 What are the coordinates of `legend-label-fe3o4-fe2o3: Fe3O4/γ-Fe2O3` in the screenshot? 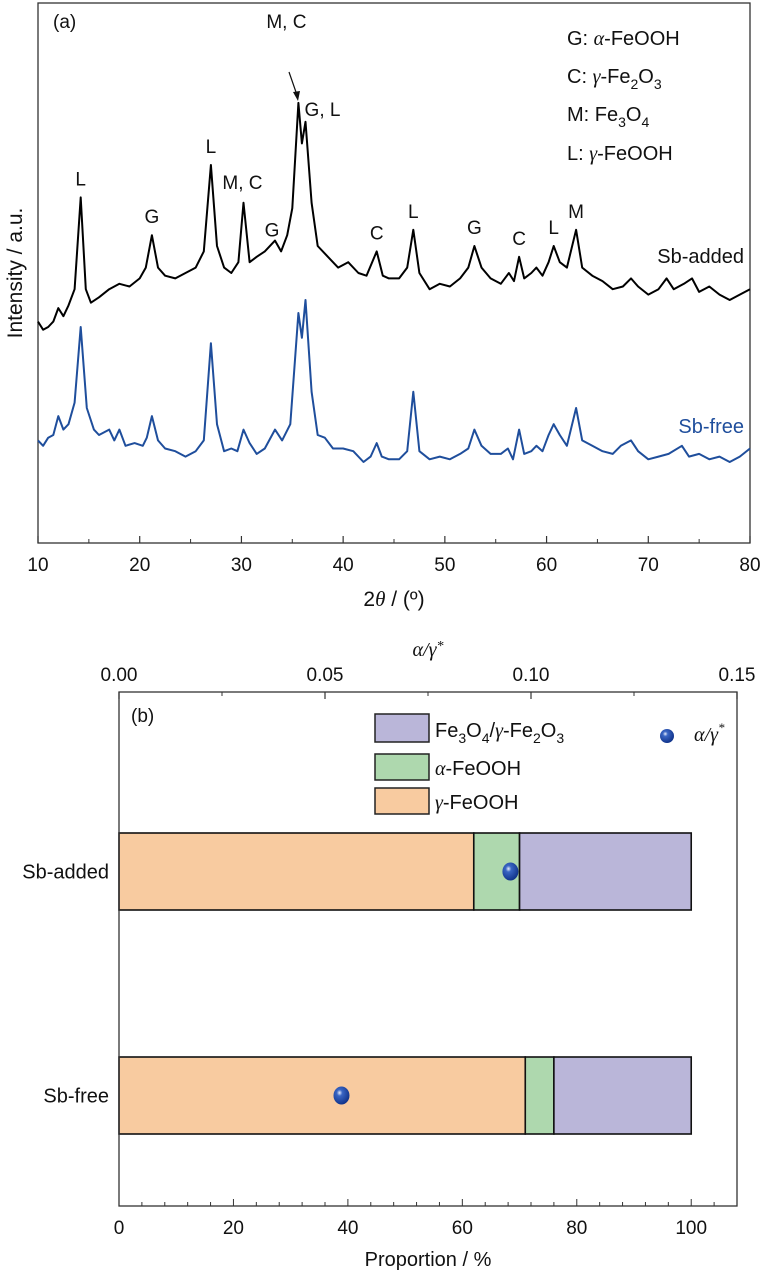 It's located at (499, 733).